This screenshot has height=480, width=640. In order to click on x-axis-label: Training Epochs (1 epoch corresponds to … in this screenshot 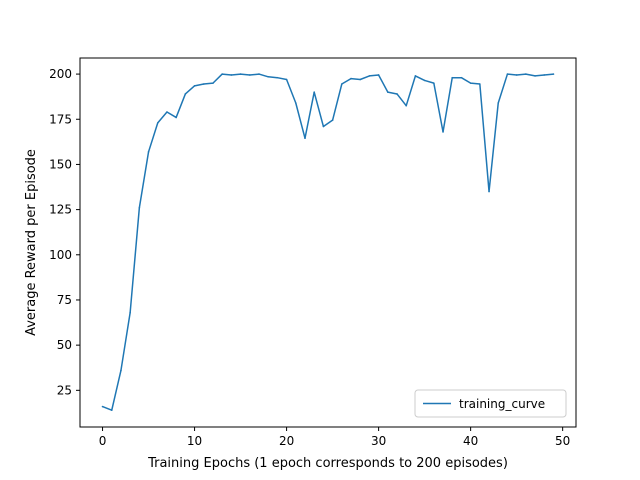, I will do `click(327, 463)`.